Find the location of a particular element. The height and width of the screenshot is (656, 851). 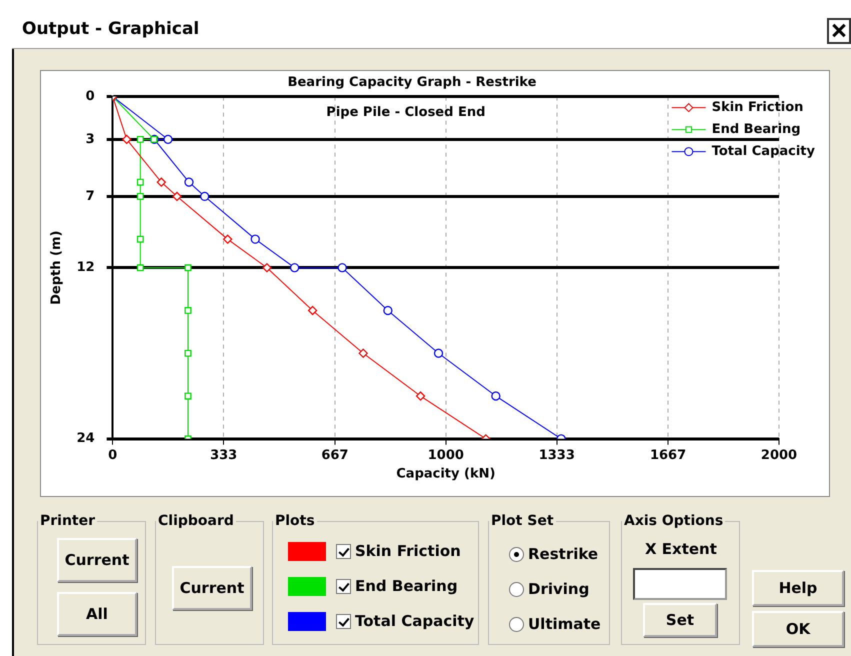

text: Axis Options is located at coordinates (673, 521).